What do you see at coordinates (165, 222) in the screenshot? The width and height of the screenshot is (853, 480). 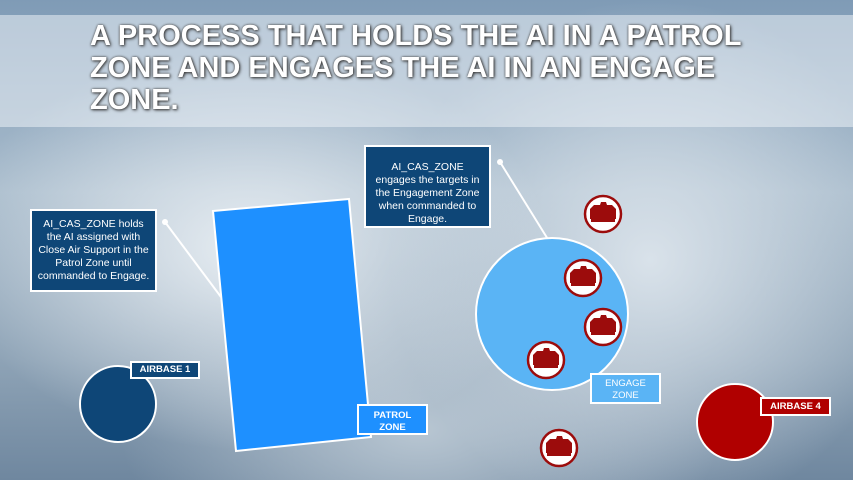 I see `patrol-connector-dot` at bounding box center [165, 222].